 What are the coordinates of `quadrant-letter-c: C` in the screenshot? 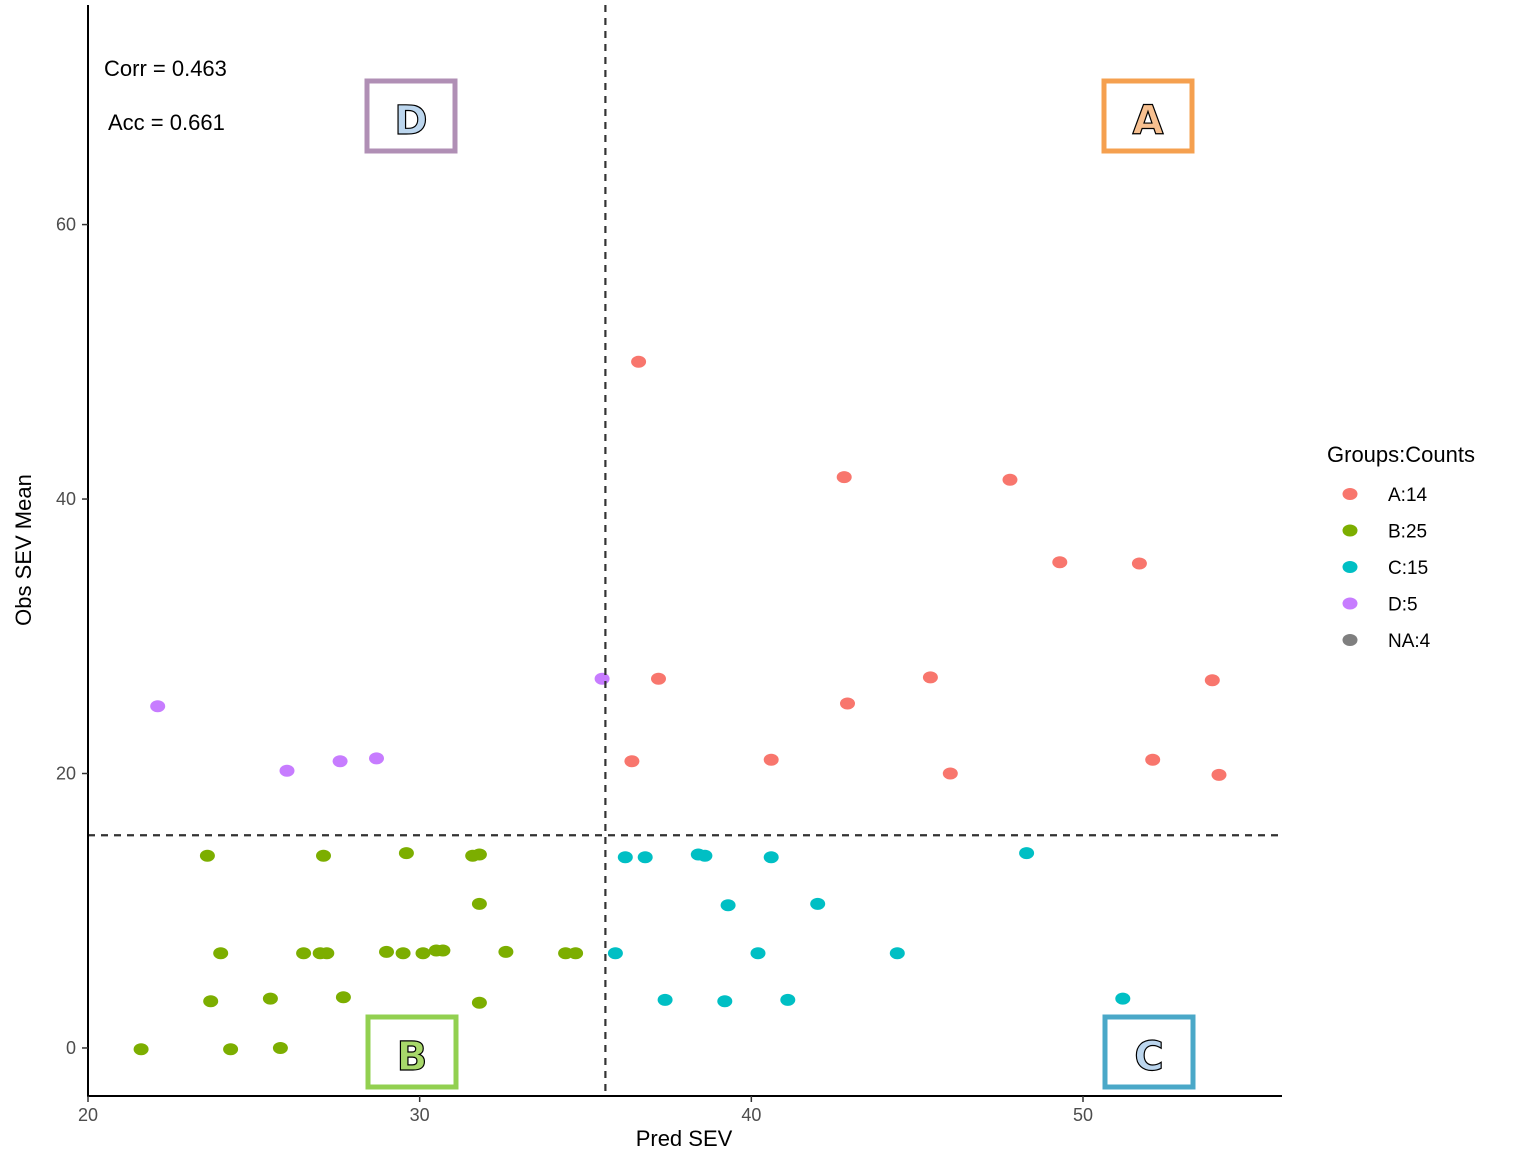 It's located at (1148, 1057).